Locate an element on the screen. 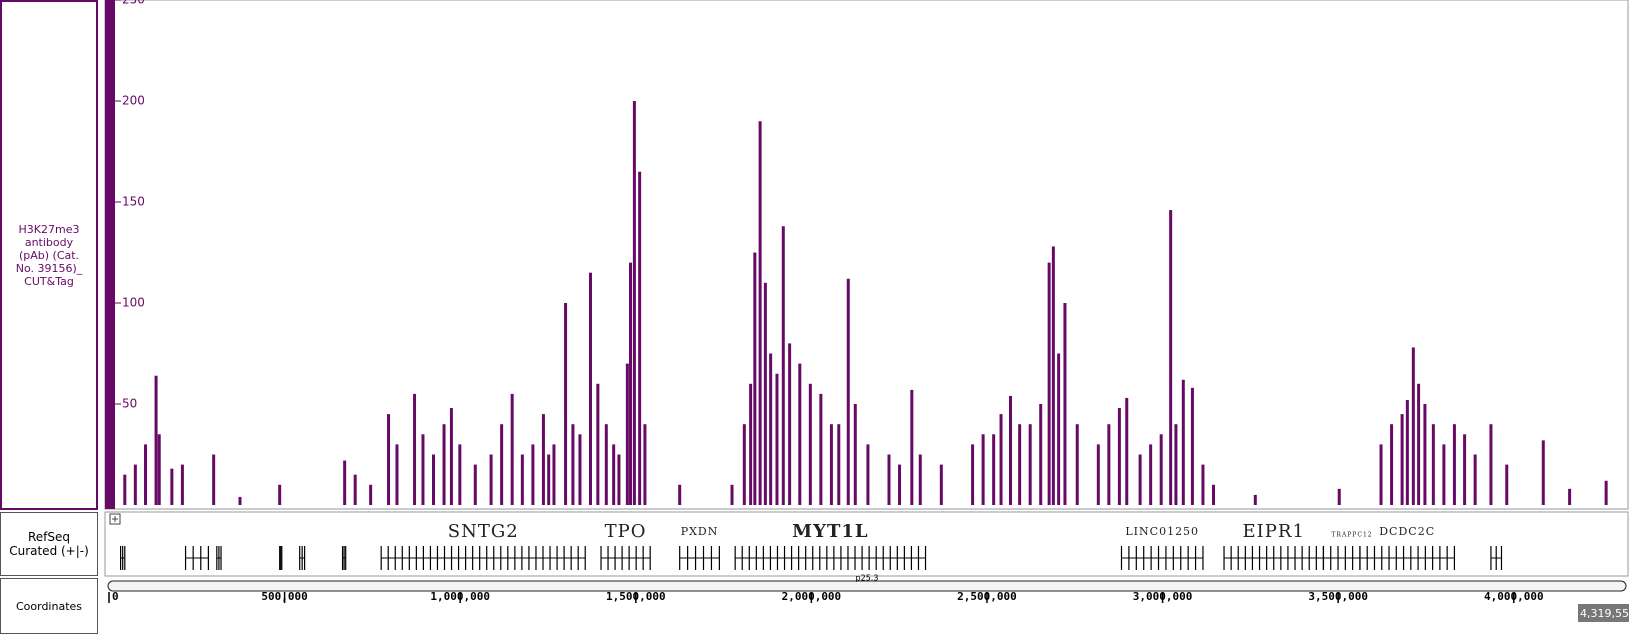 The width and height of the screenshot is (1629, 634). x-tick-label: 3,500,000 is located at coordinates (1338, 596).